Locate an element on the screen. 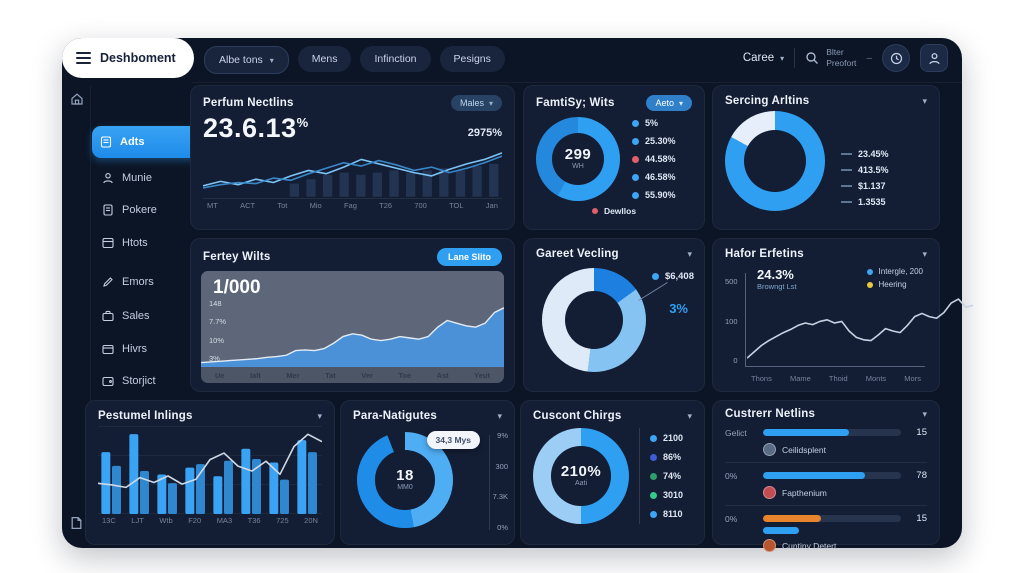  sidebar-item-hivrs: Hivrs is located at coordinates (144, 349).